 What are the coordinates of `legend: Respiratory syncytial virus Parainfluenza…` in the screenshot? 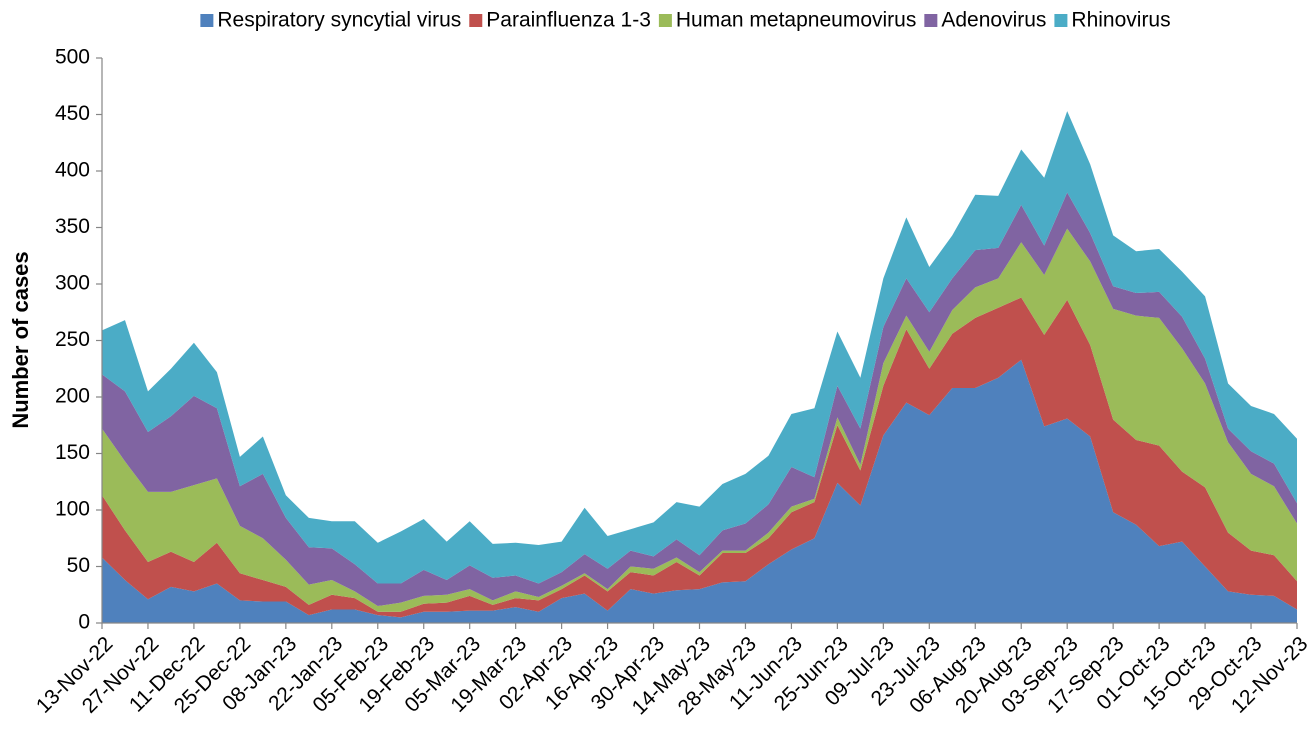 It's located at (685, 20).